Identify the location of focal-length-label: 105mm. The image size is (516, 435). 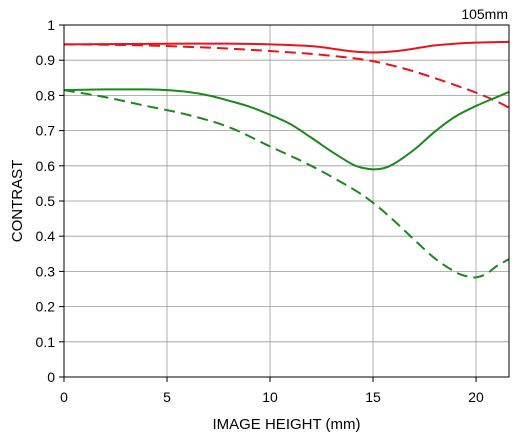
(484, 14).